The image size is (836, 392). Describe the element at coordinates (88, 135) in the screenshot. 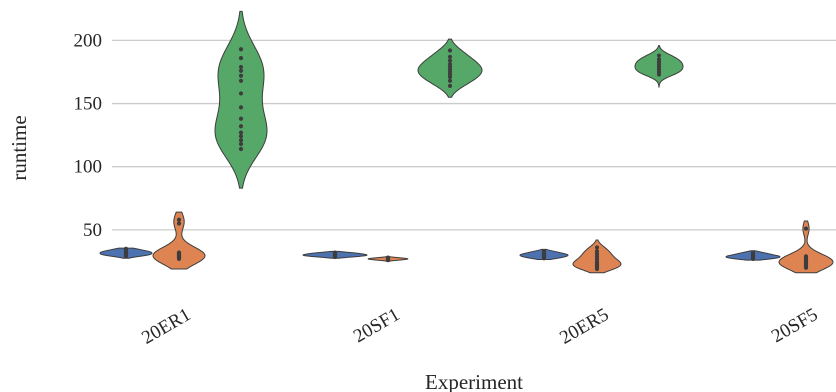

I see `y-tick-labels: 50 100 150 200` at that location.